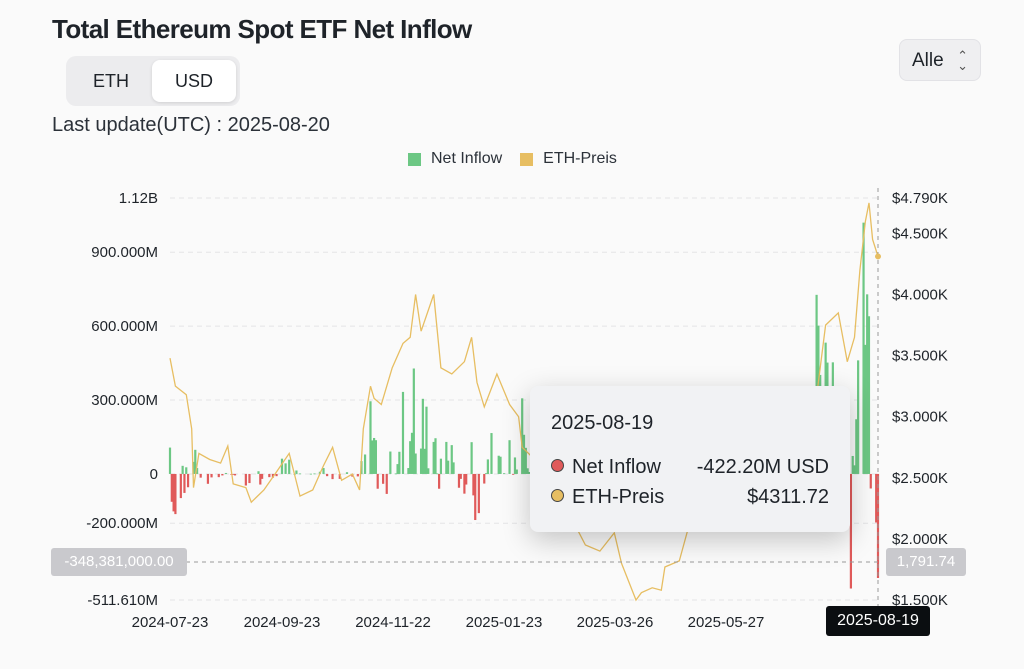 The width and height of the screenshot is (1024, 669). What do you see at coordinates (111, 81) in the screenshot?
I see `unit-eth-button: ETH` at bounding box center [111, 81].